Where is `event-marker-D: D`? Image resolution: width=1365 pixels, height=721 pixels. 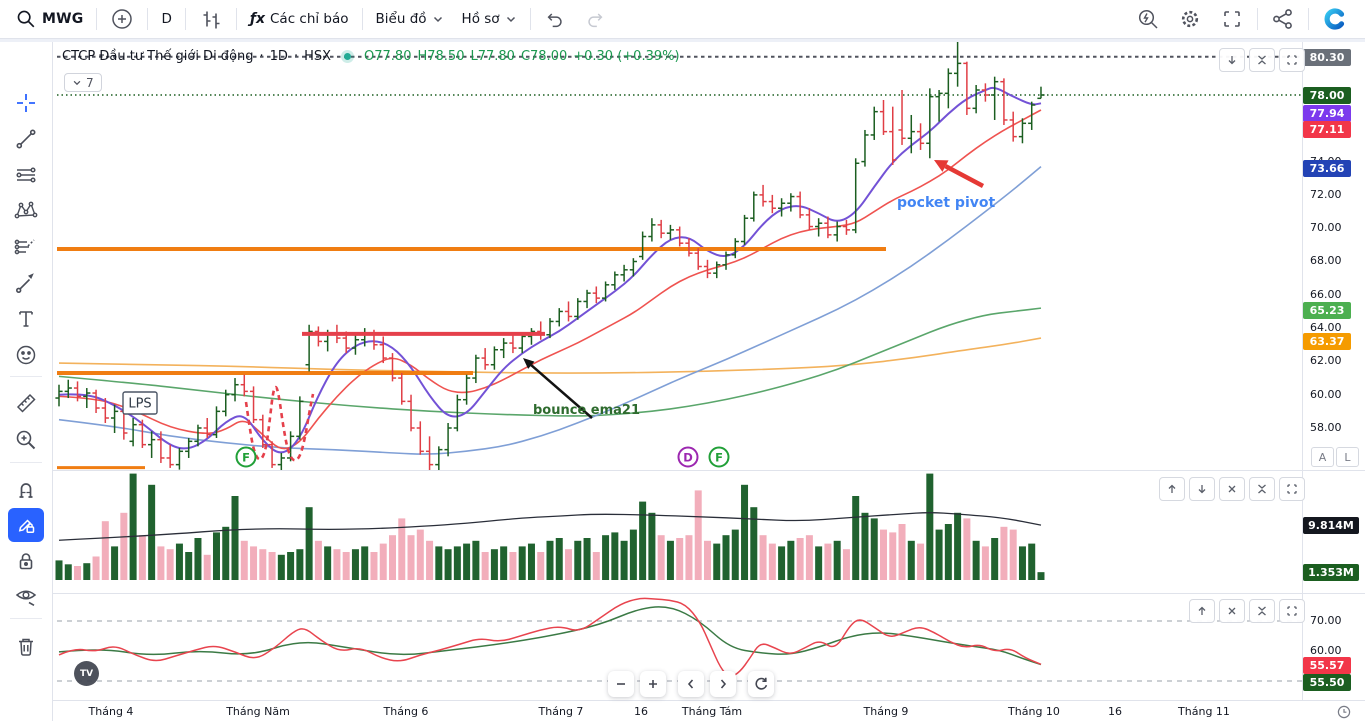 event-marker-D: D is located at coordinates (688, 457).